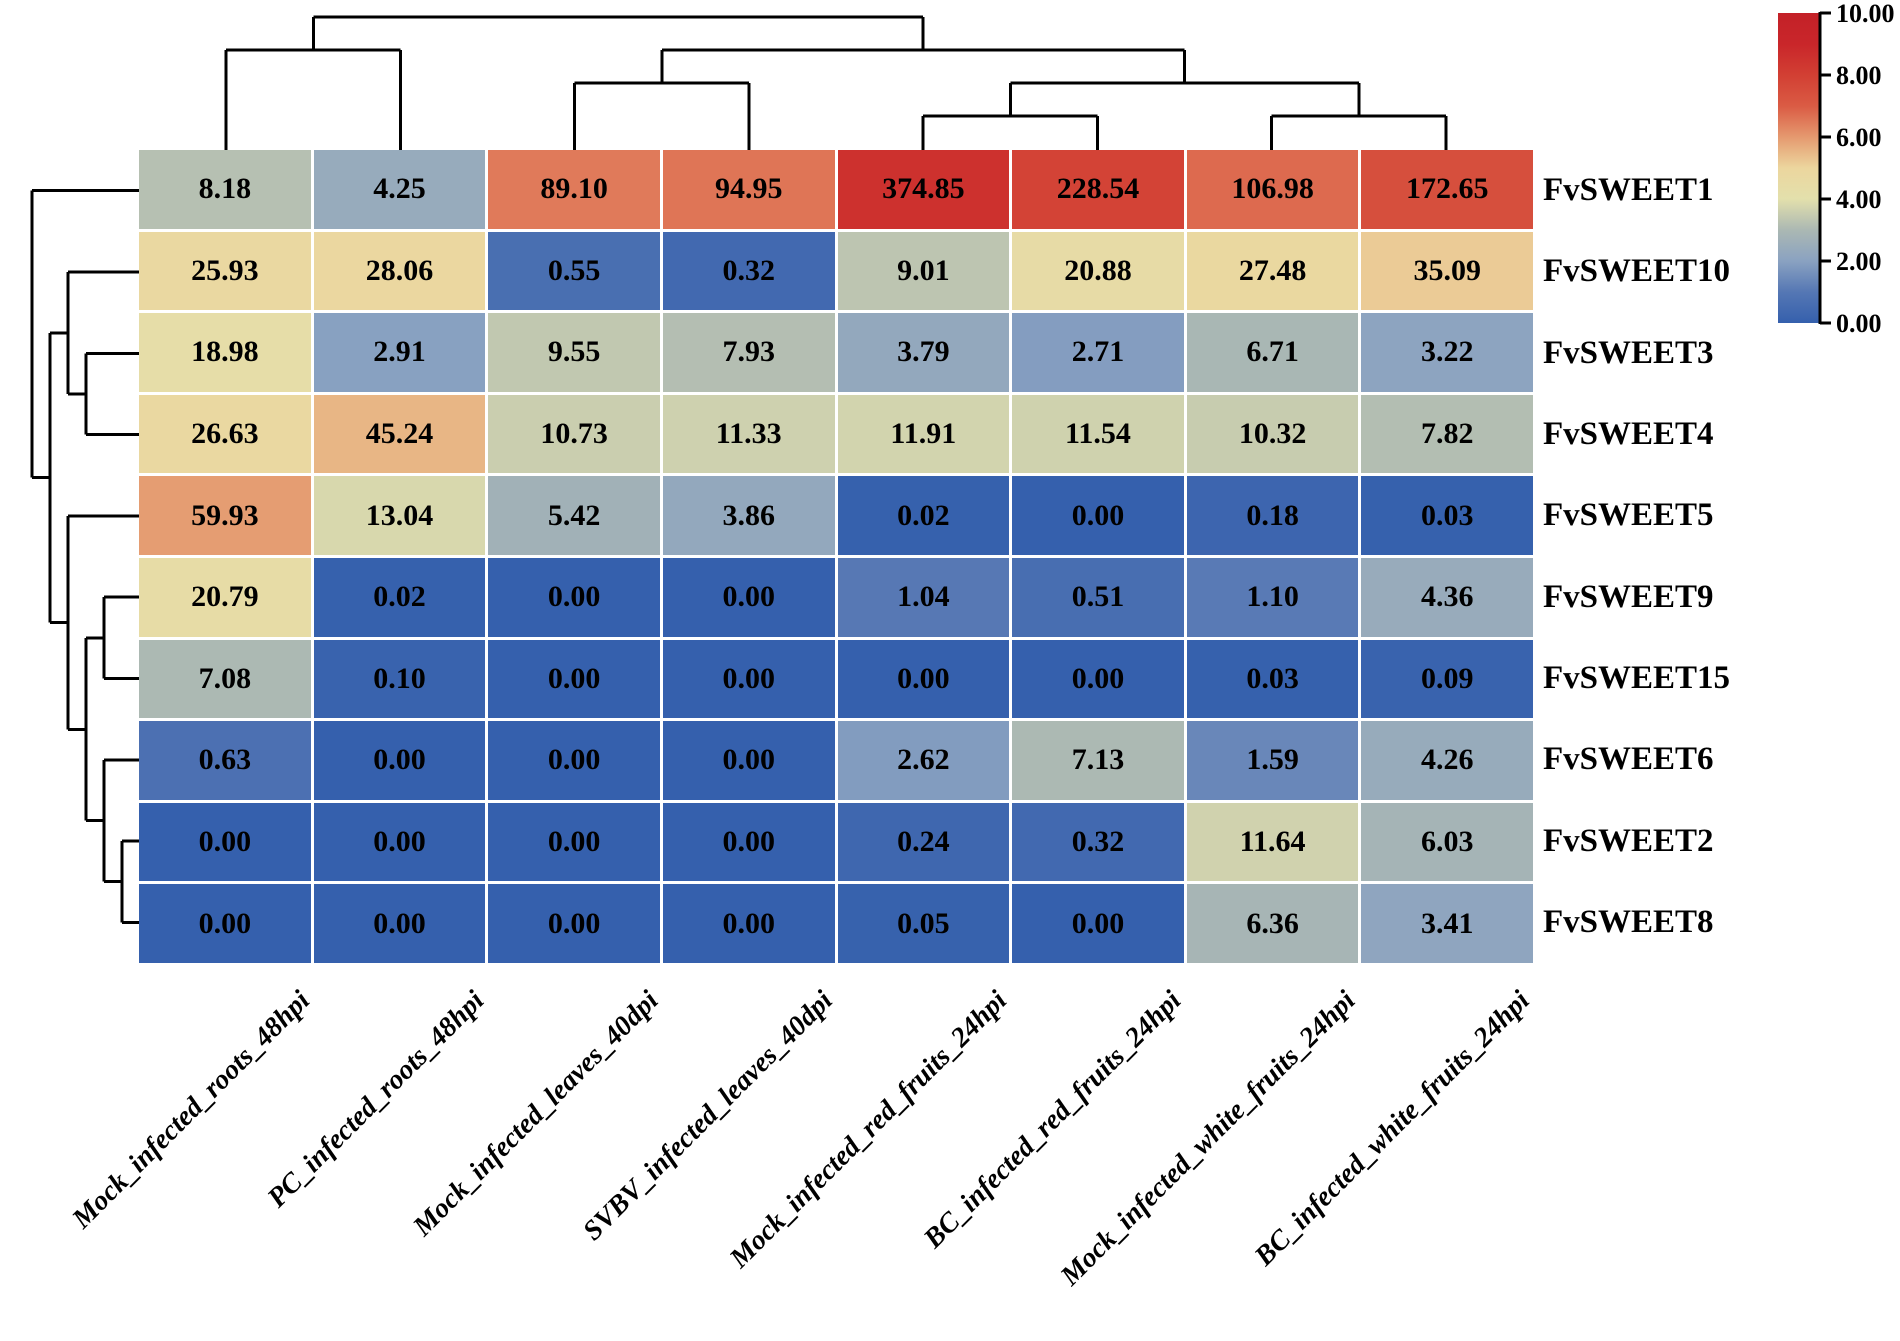  I want to click on heatmap-cell: 4.26, so click(1447, 760).